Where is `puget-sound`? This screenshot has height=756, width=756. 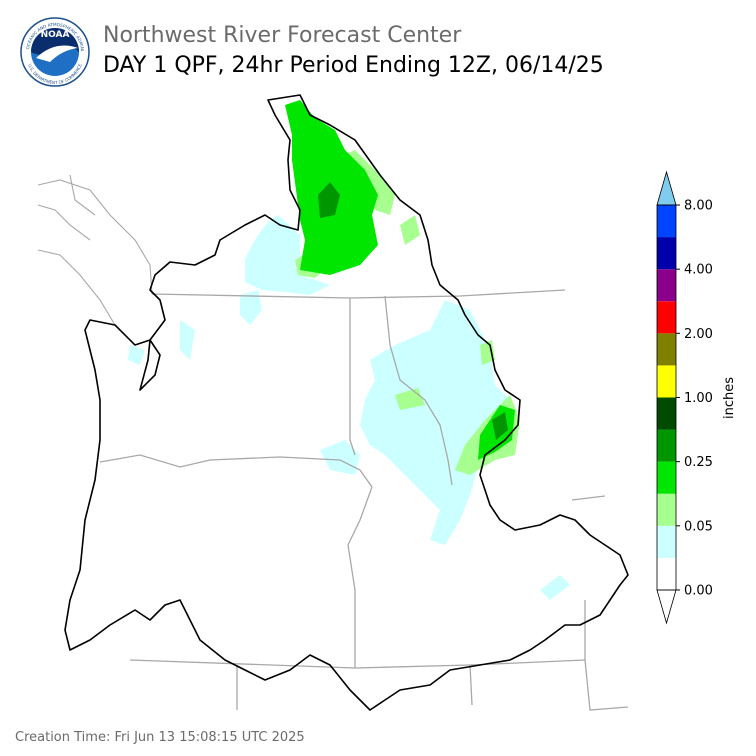
puget-sound is located at coordinates (150, 365).